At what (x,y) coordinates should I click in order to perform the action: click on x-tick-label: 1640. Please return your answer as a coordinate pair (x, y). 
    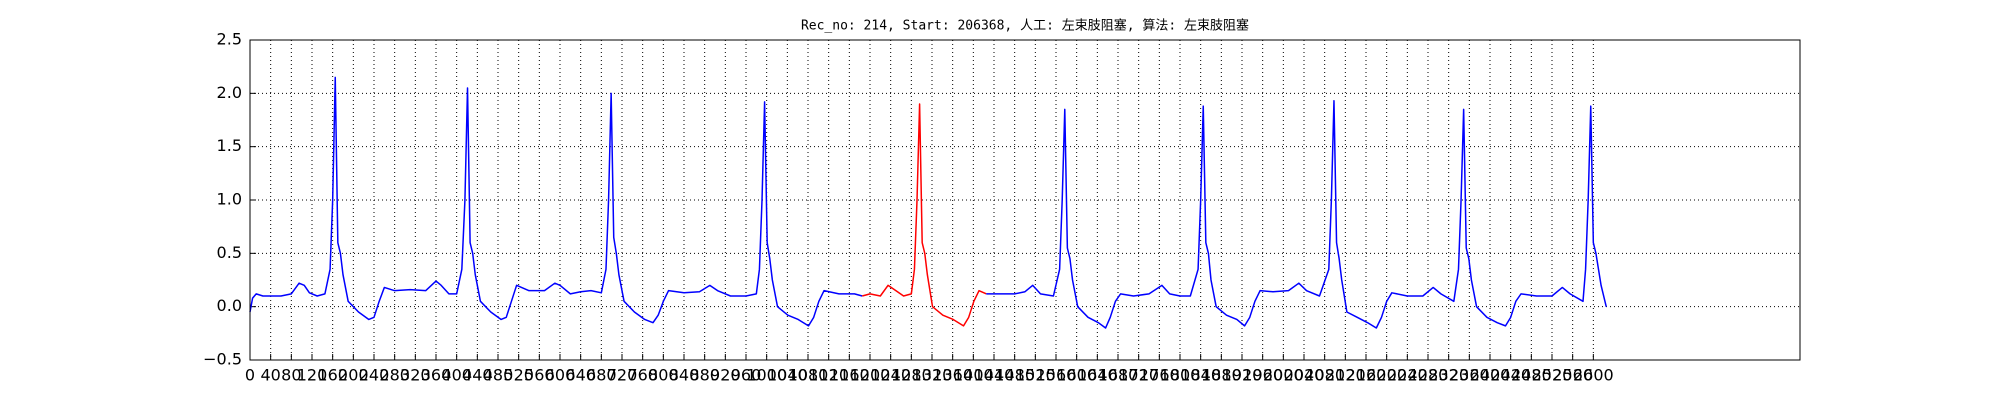
    Looking at the image, I should click on (1097, 375).